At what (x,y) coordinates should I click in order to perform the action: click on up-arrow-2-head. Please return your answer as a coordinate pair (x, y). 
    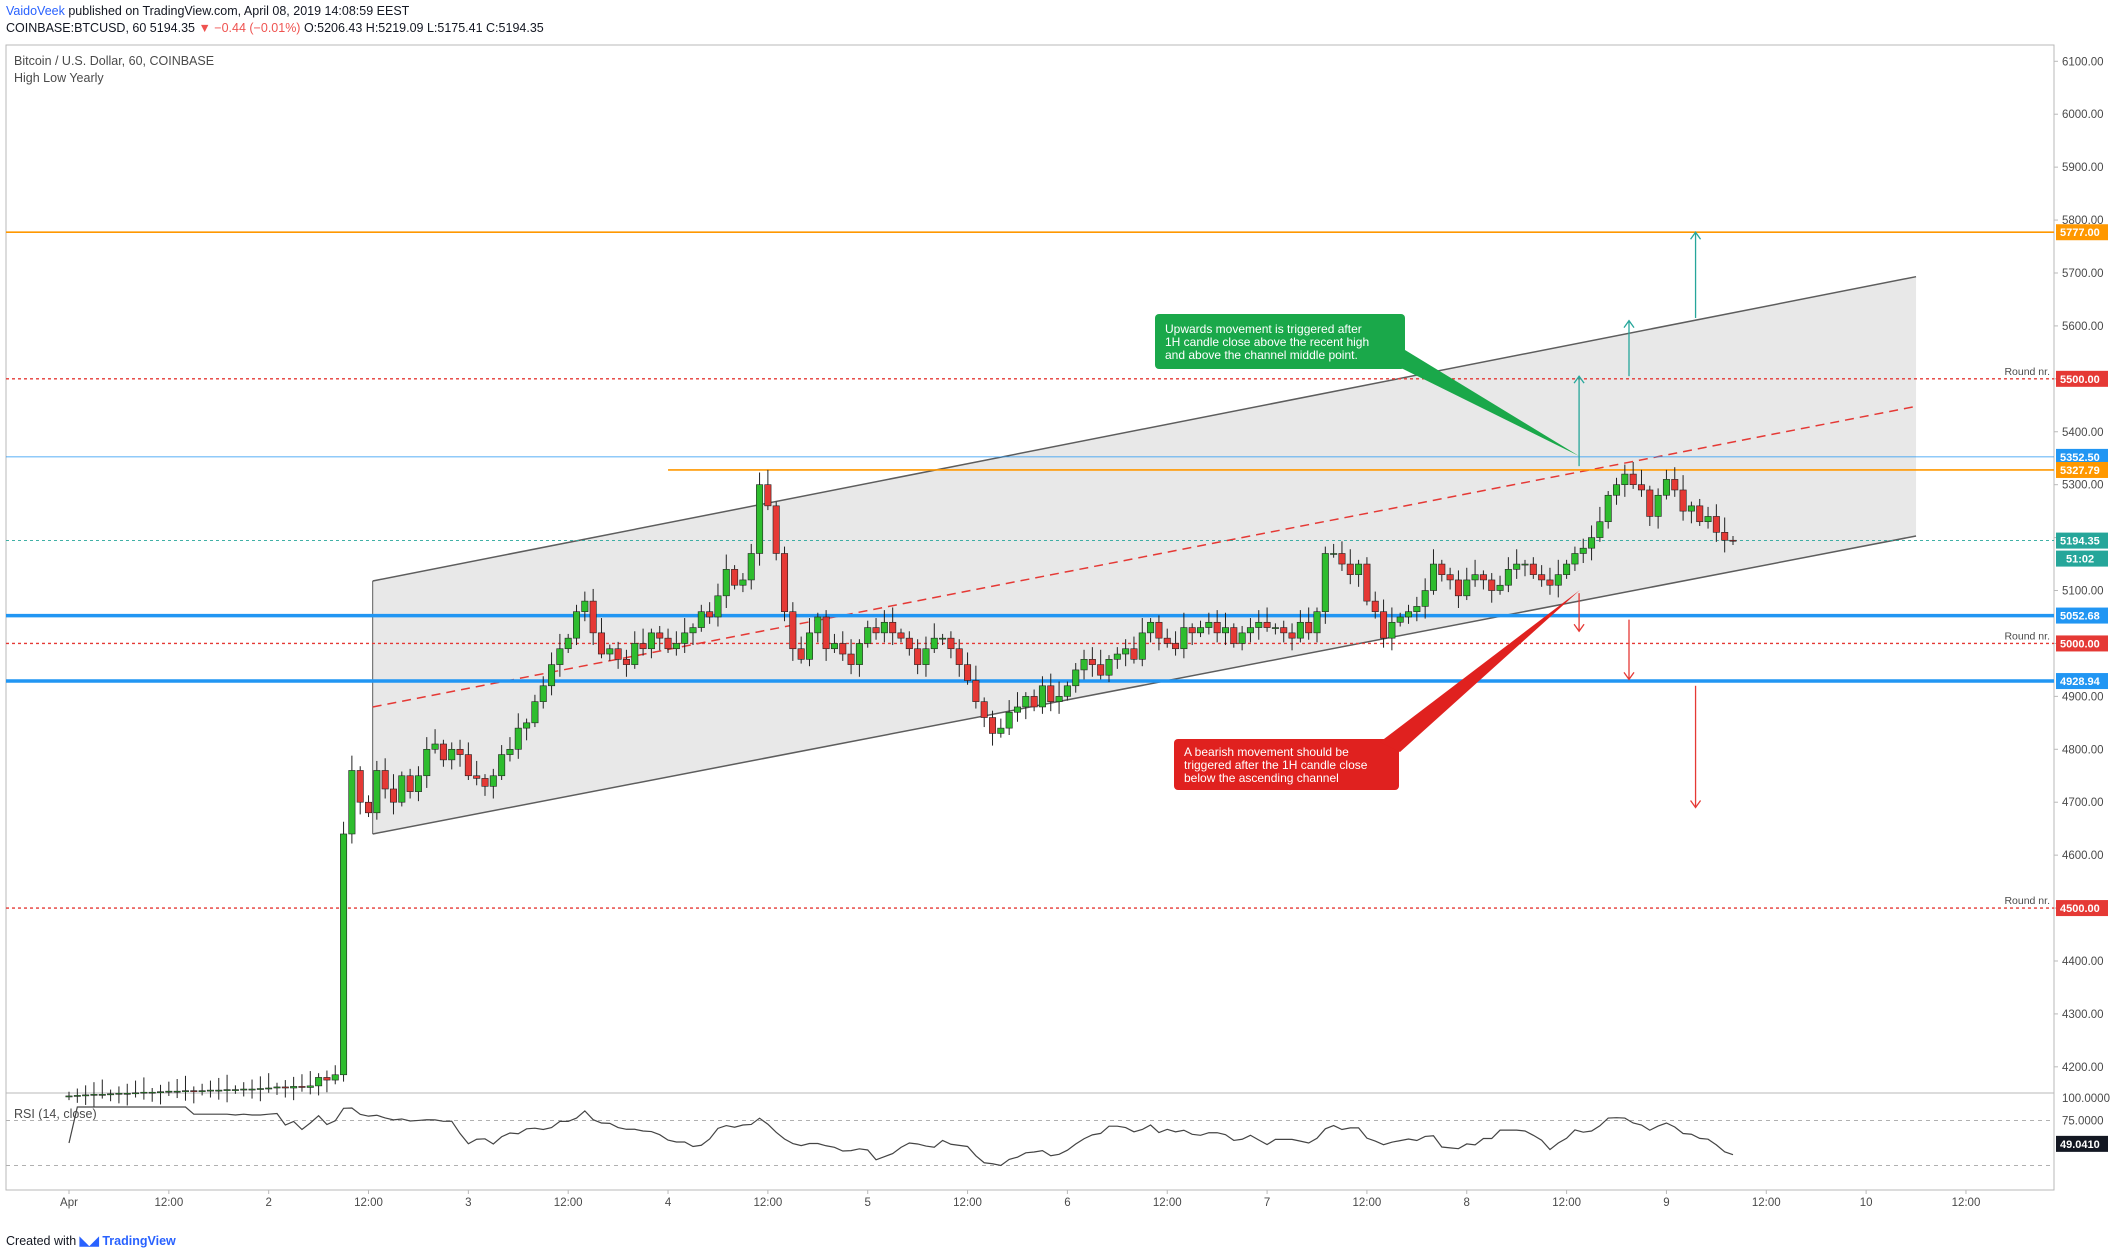
    Looking at the image, I should click on (1629, 323).